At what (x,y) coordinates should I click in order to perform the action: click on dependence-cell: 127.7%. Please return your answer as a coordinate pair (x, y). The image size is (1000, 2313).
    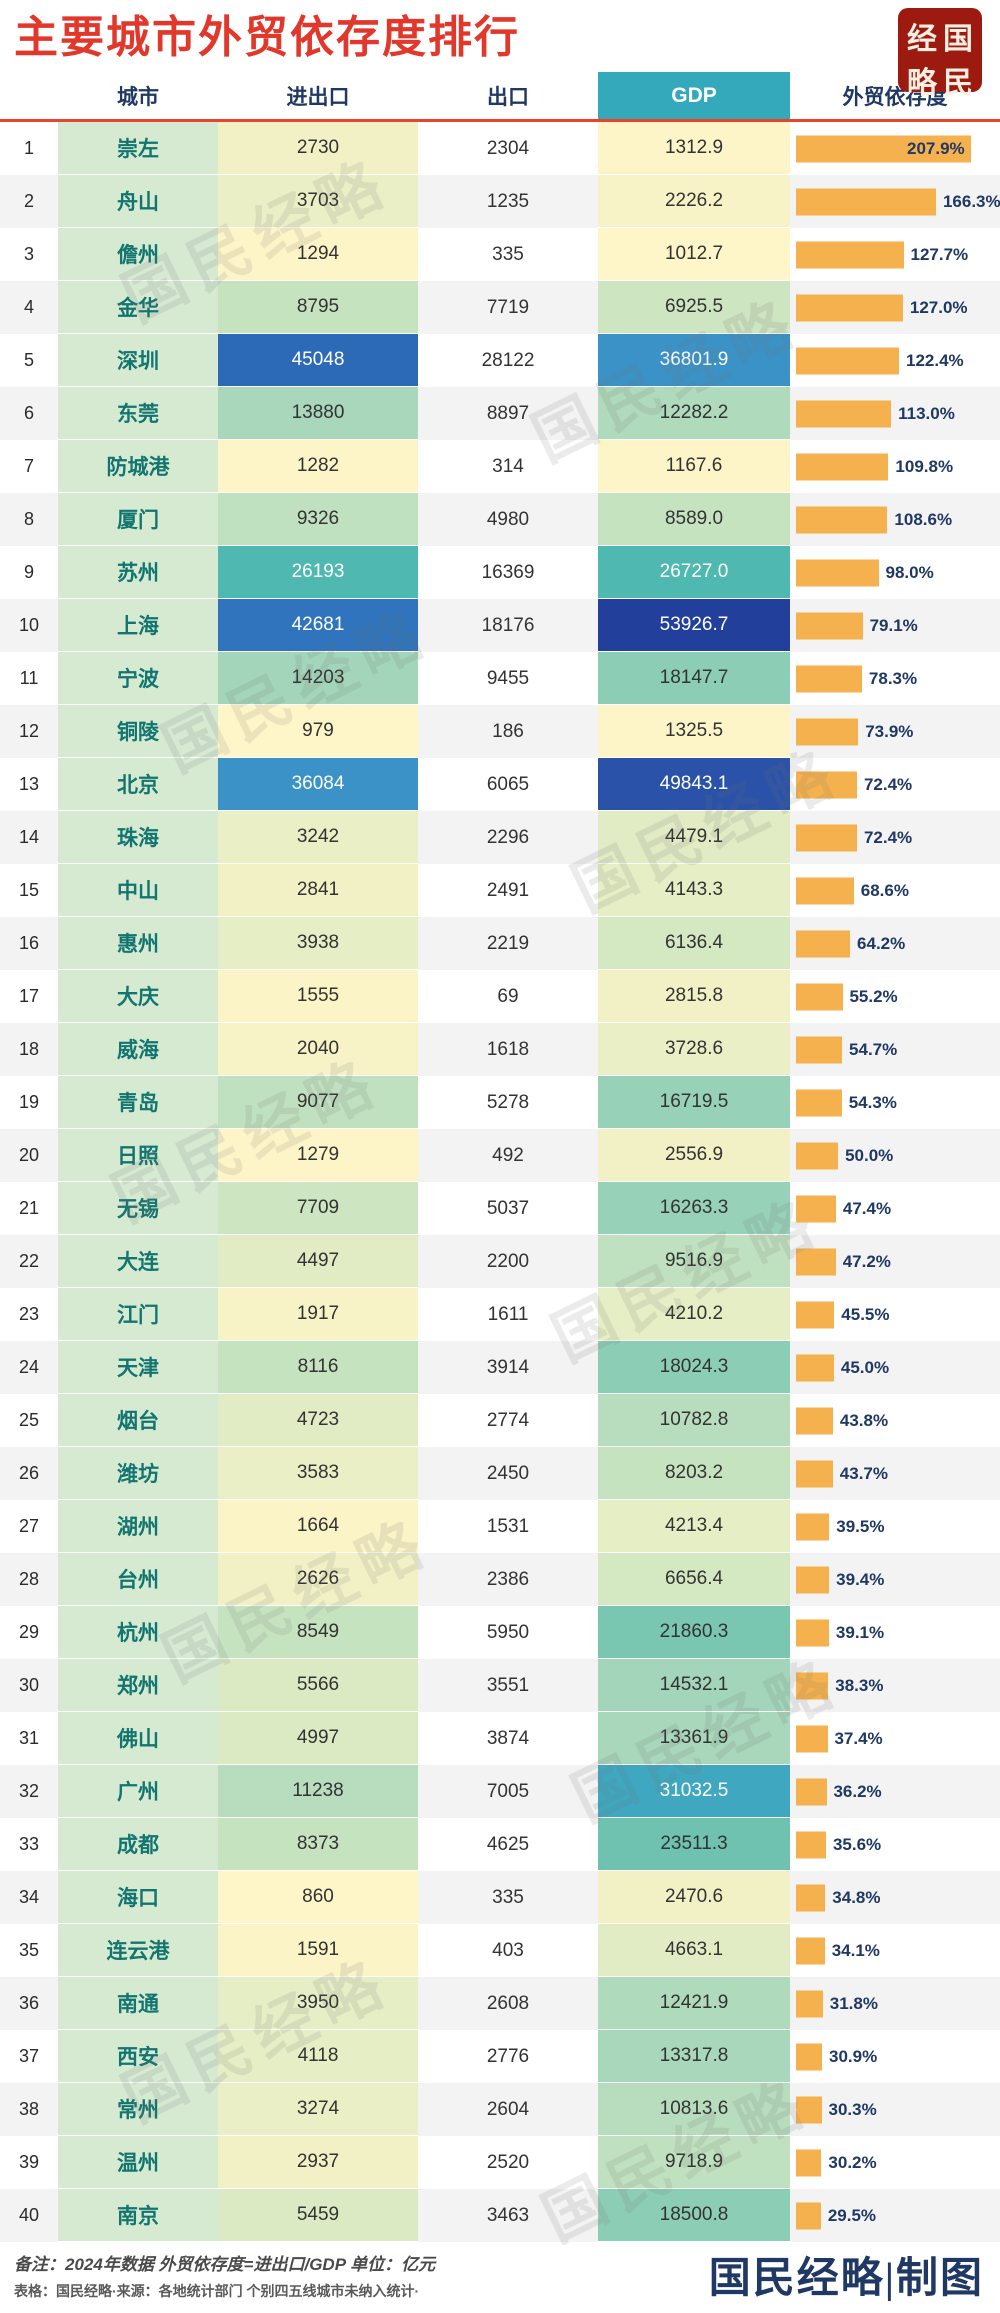
    Looking at the image, I should click on (895, 254).